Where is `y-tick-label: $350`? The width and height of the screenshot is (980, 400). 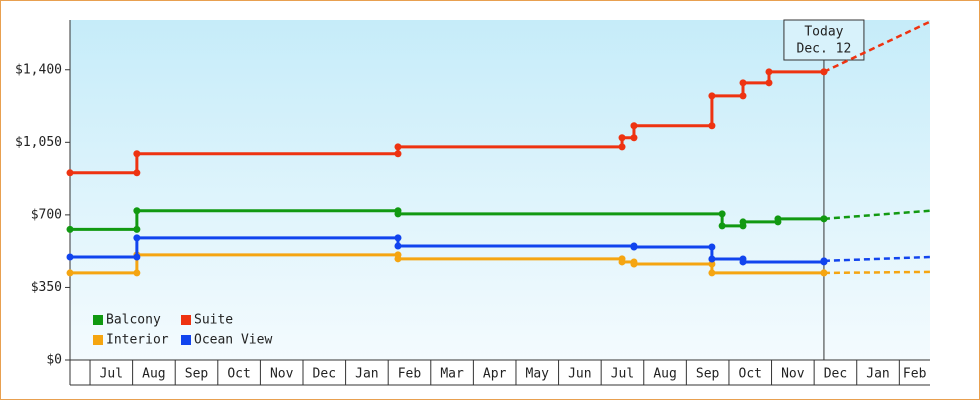 y-tick-label: $350 is located at coordinates (46, 287).